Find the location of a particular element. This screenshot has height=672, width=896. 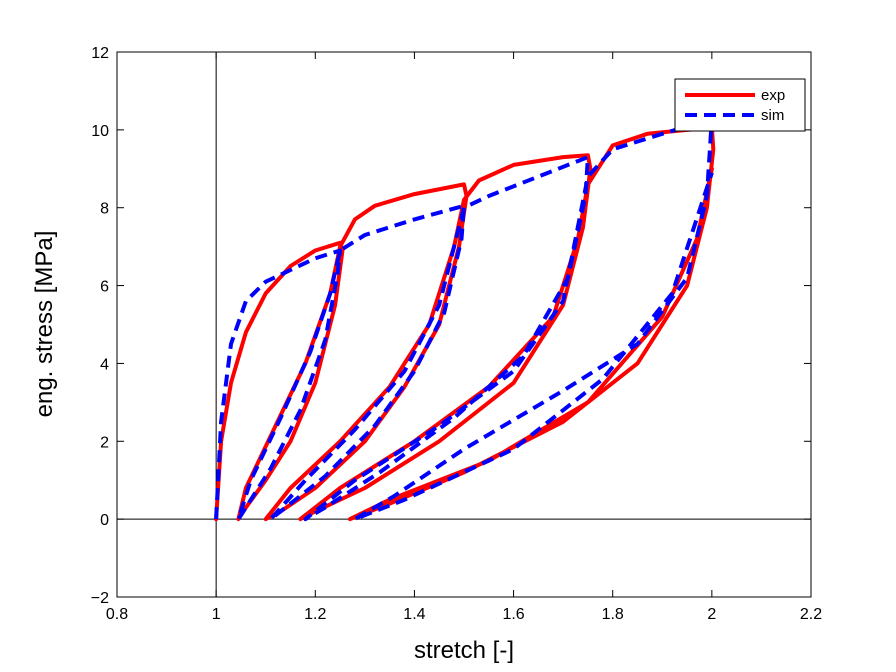

y-tick-label: 0 is located at coordinates (104, 520).